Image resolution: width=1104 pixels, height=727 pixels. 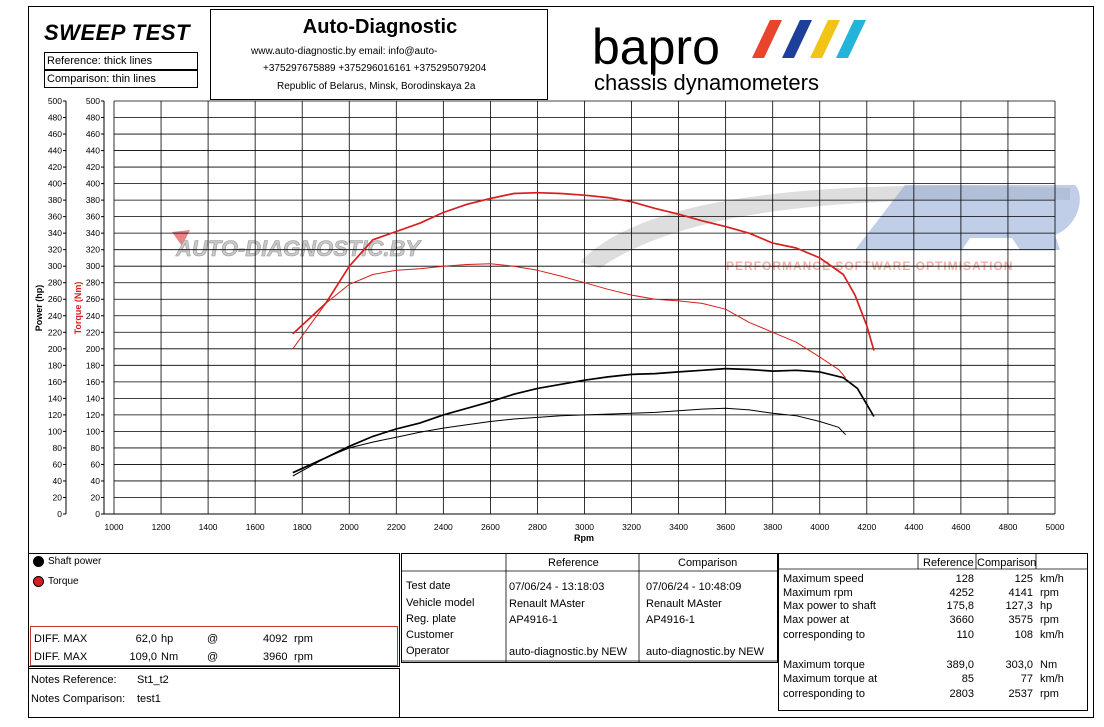 What do you see at coordinates (55, 101) in the screenshot?
I see `y-tick-label: 500` at bounding box center [55, 101].